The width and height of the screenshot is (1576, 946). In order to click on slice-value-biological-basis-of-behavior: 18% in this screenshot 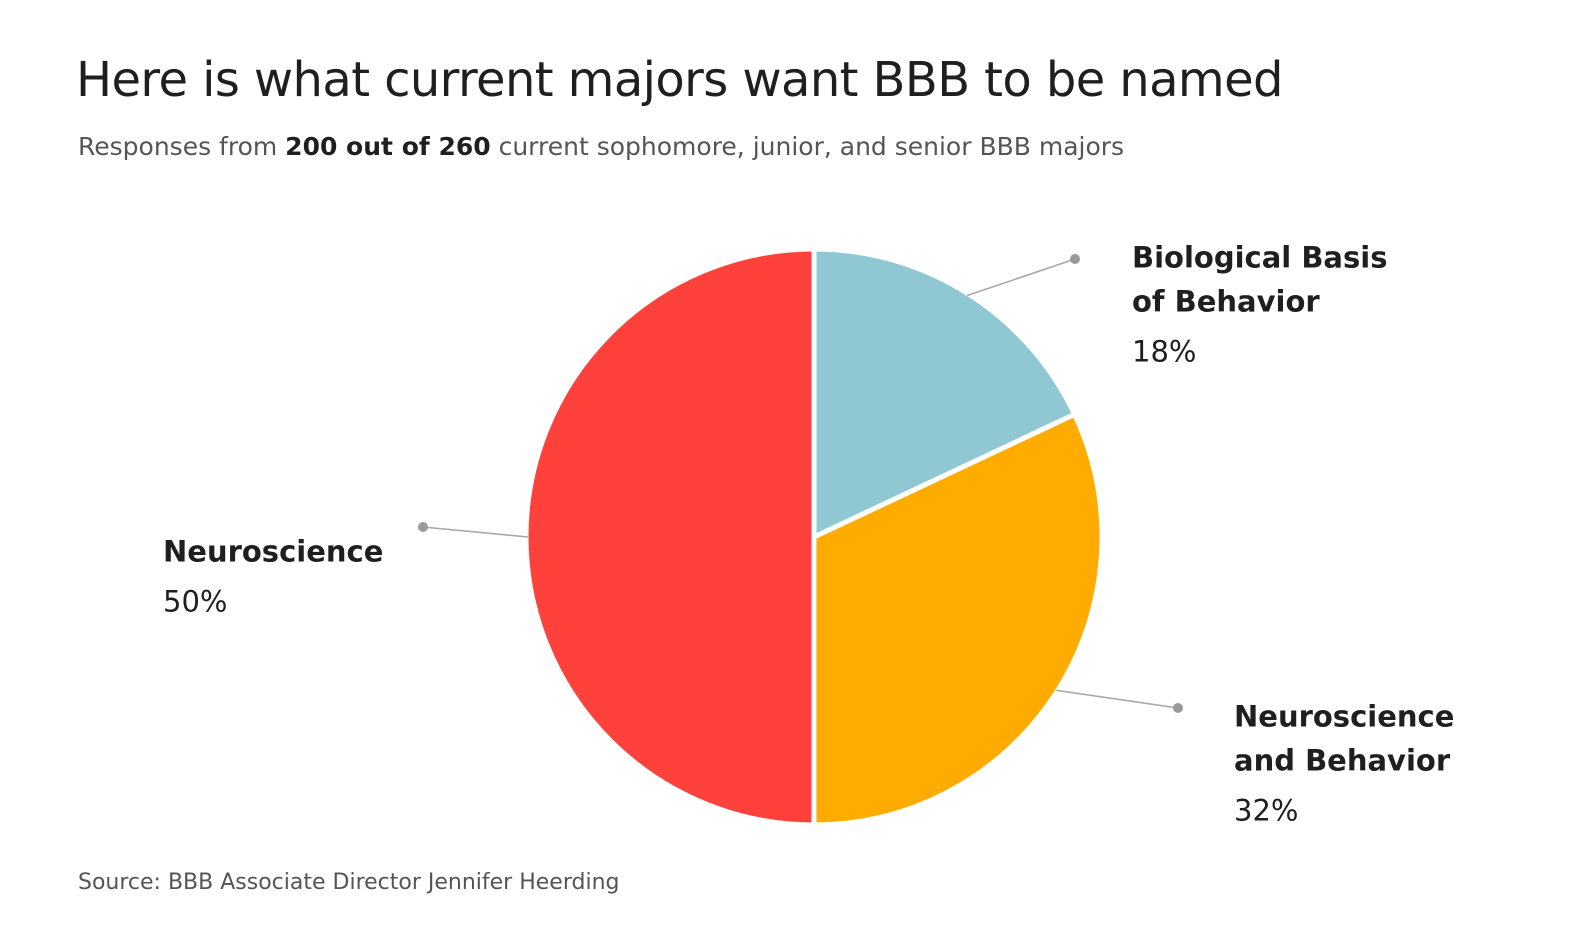, I will do `click(1164, 352)`.